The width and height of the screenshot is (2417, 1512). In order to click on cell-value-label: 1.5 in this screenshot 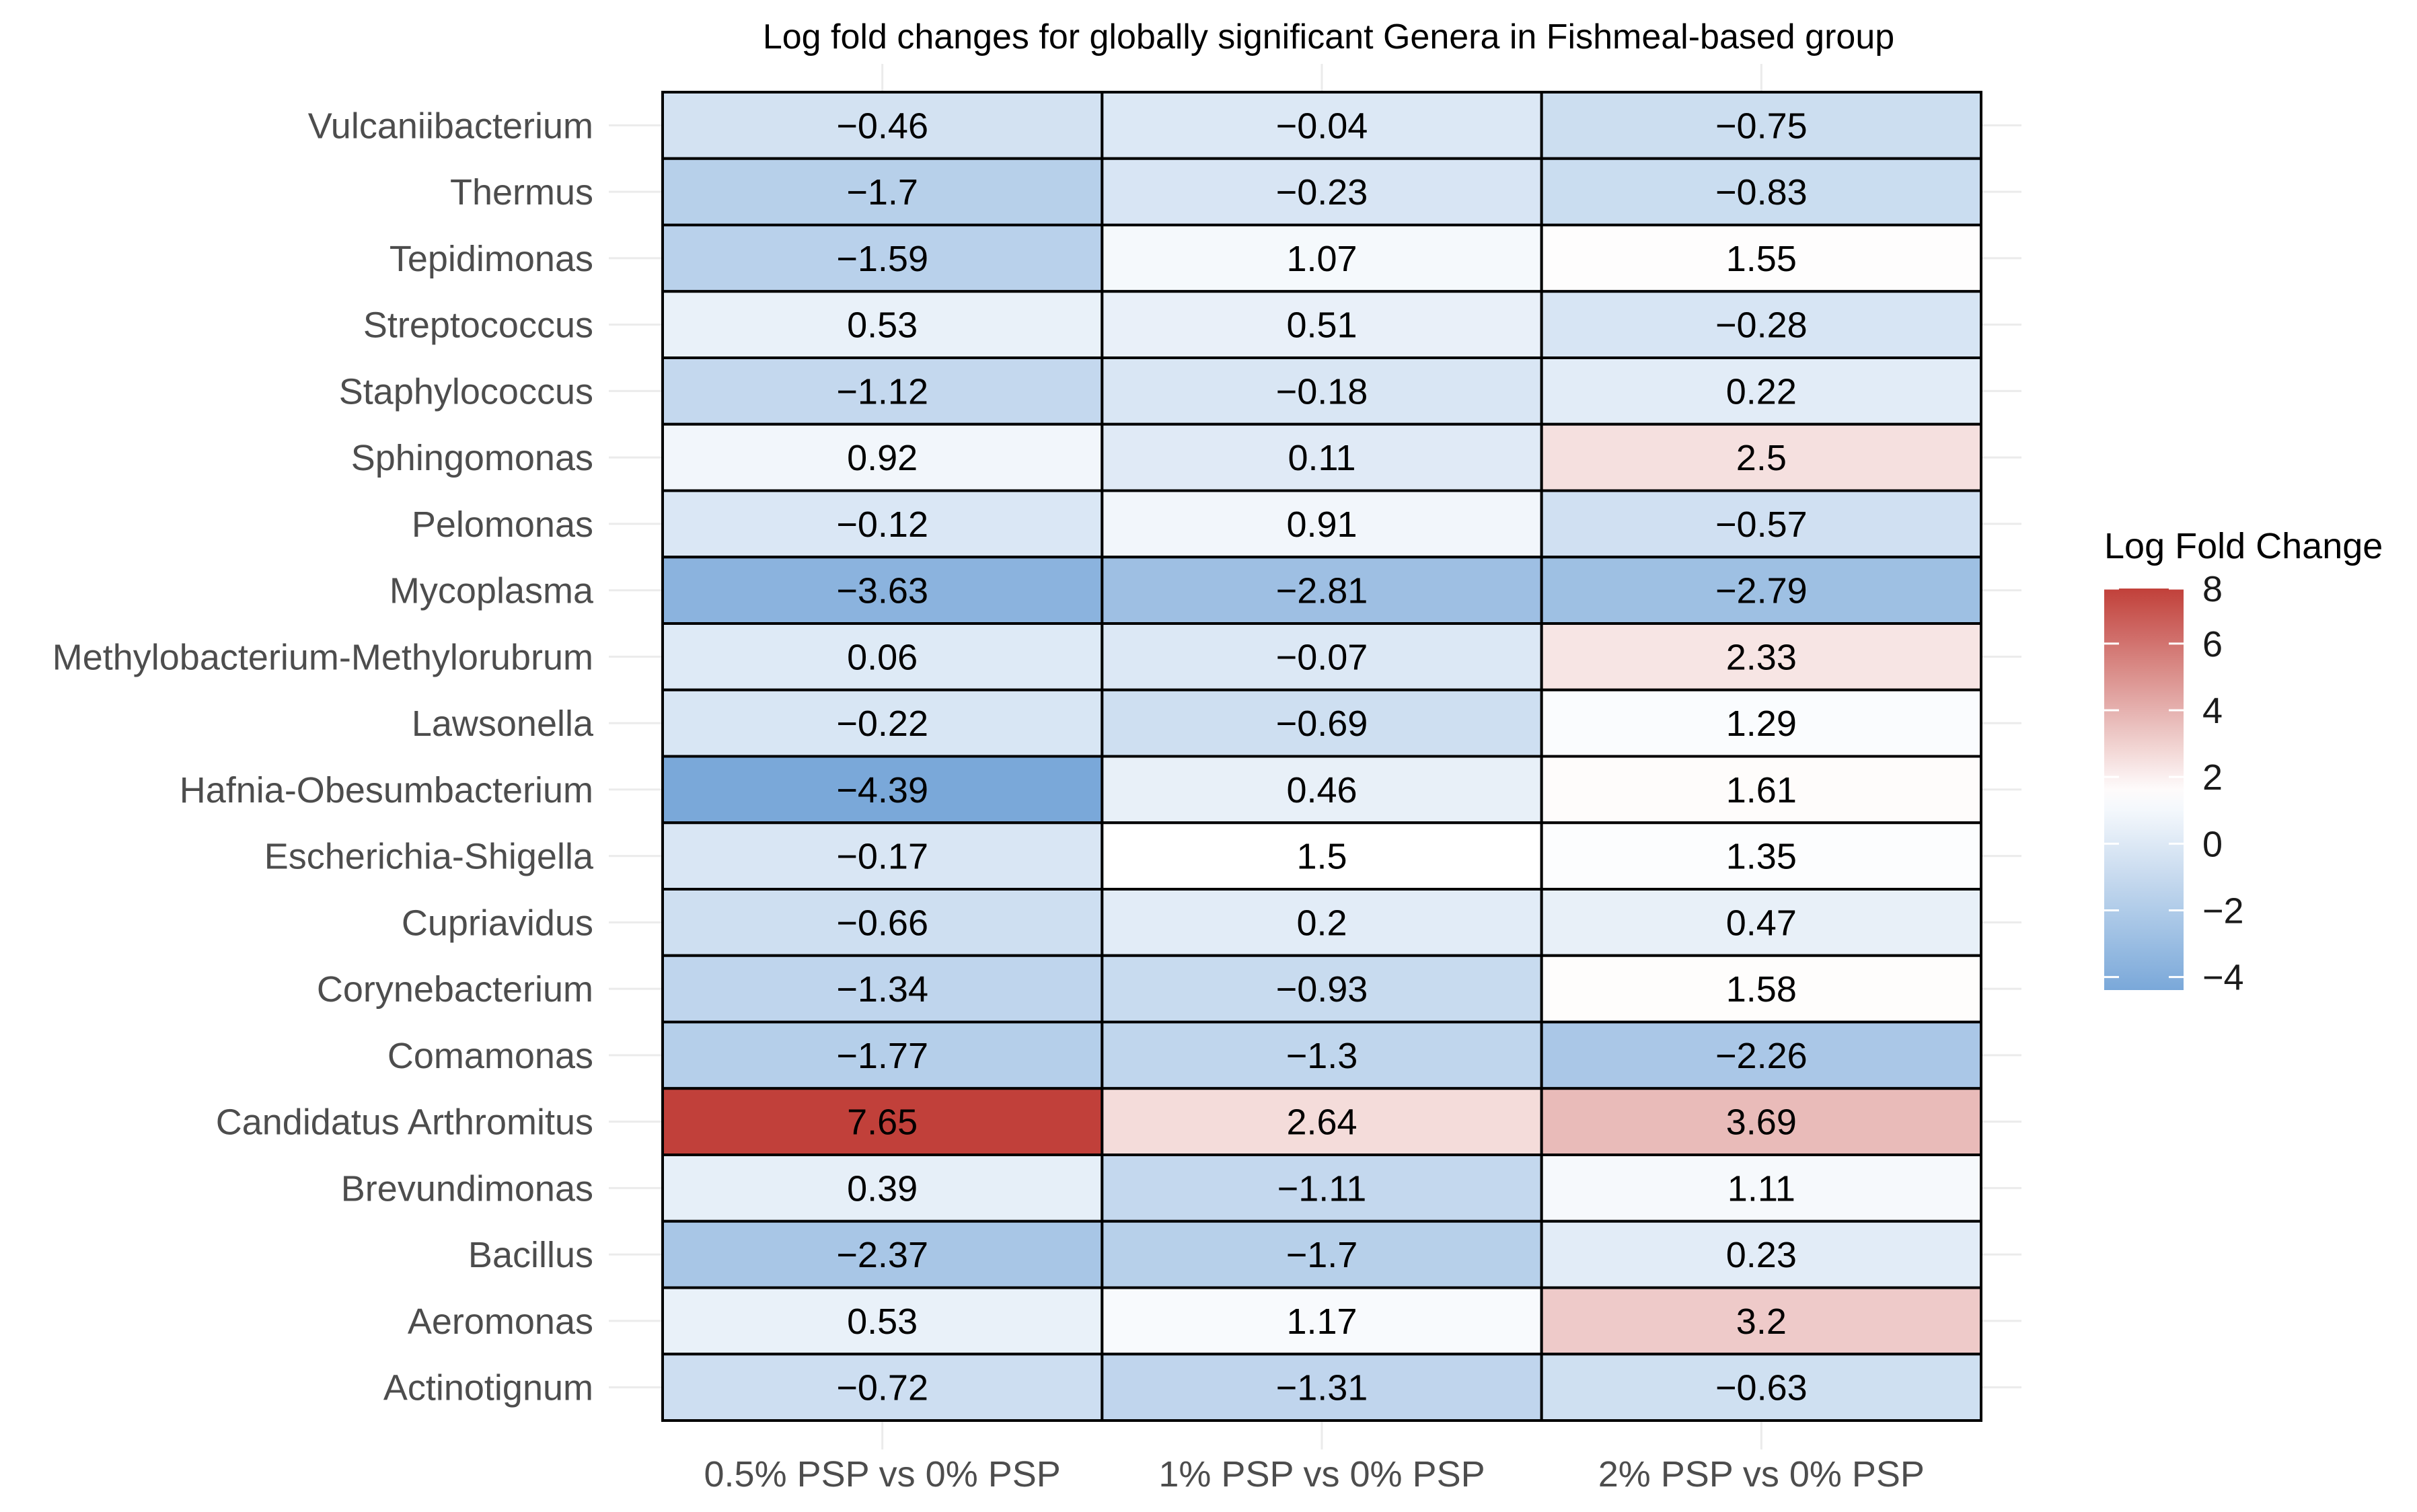, I will do `click(1321, 857)`.